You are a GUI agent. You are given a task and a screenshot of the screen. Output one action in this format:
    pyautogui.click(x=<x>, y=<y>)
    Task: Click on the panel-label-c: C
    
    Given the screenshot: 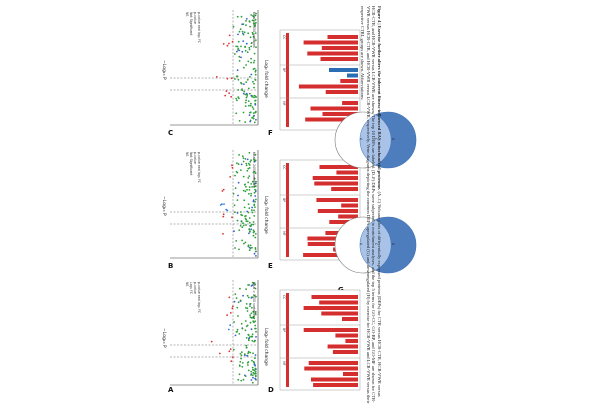 What is the action you would take?
    pyautogui.click(x=170, y=133)
    